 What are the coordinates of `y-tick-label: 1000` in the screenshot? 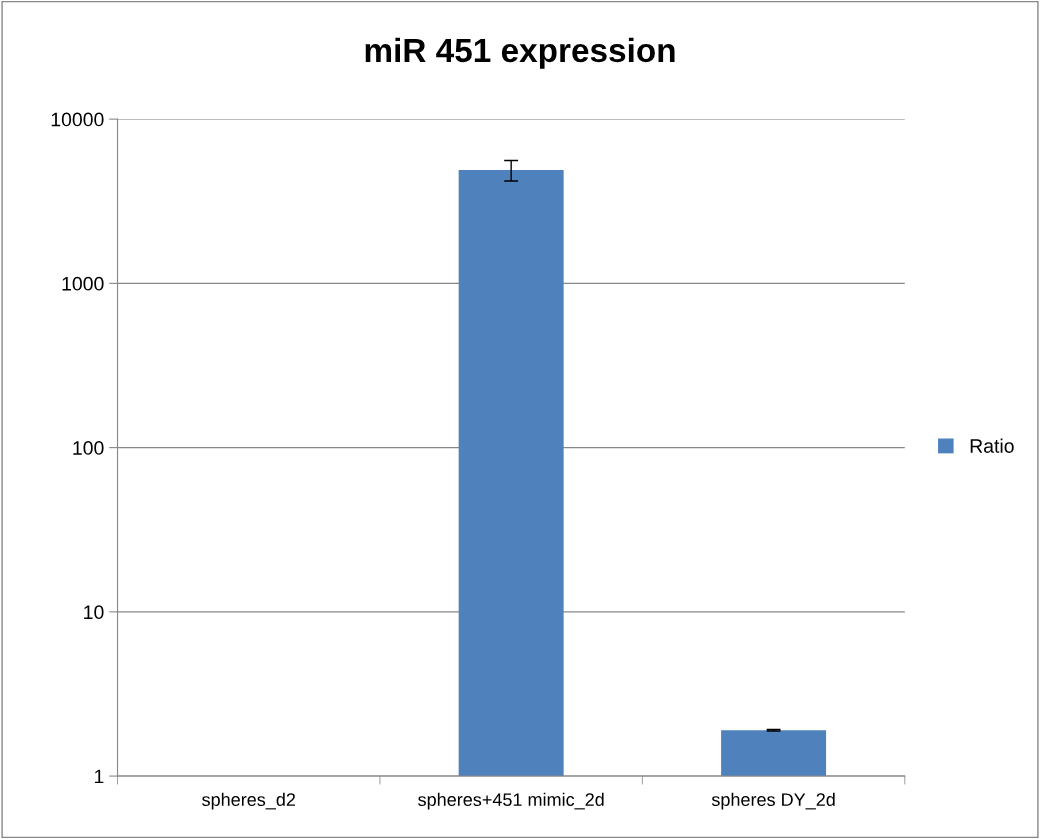 It's located at (83, 283).